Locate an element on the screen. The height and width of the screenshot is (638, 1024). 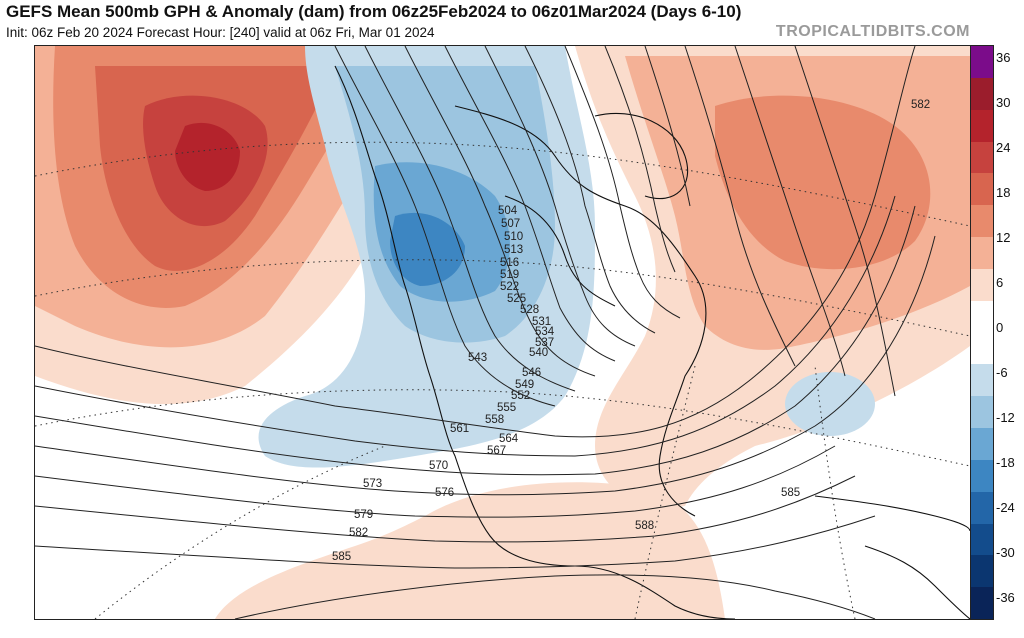
contour-label: 537 is located at coordinates (544, 343).